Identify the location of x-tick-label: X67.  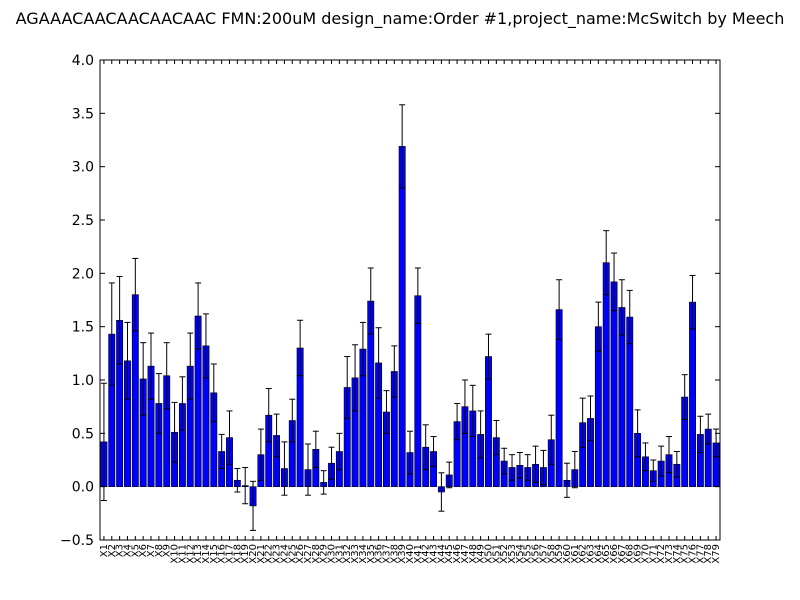
(622, 554).